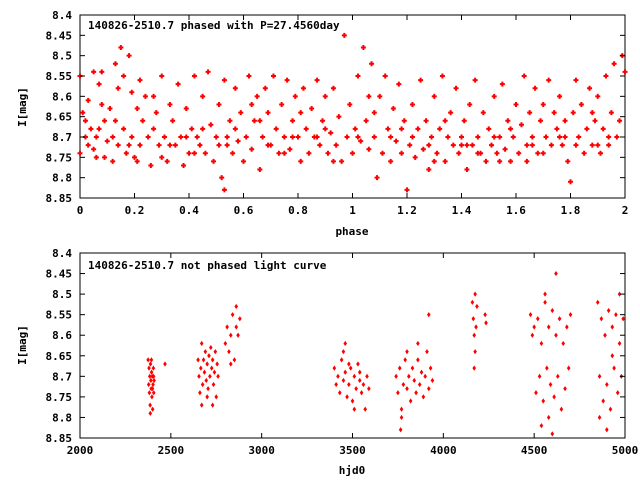 The image size is (640, 480). I want to click on phased-y-tick-label: 8.65, so click(59, 117).